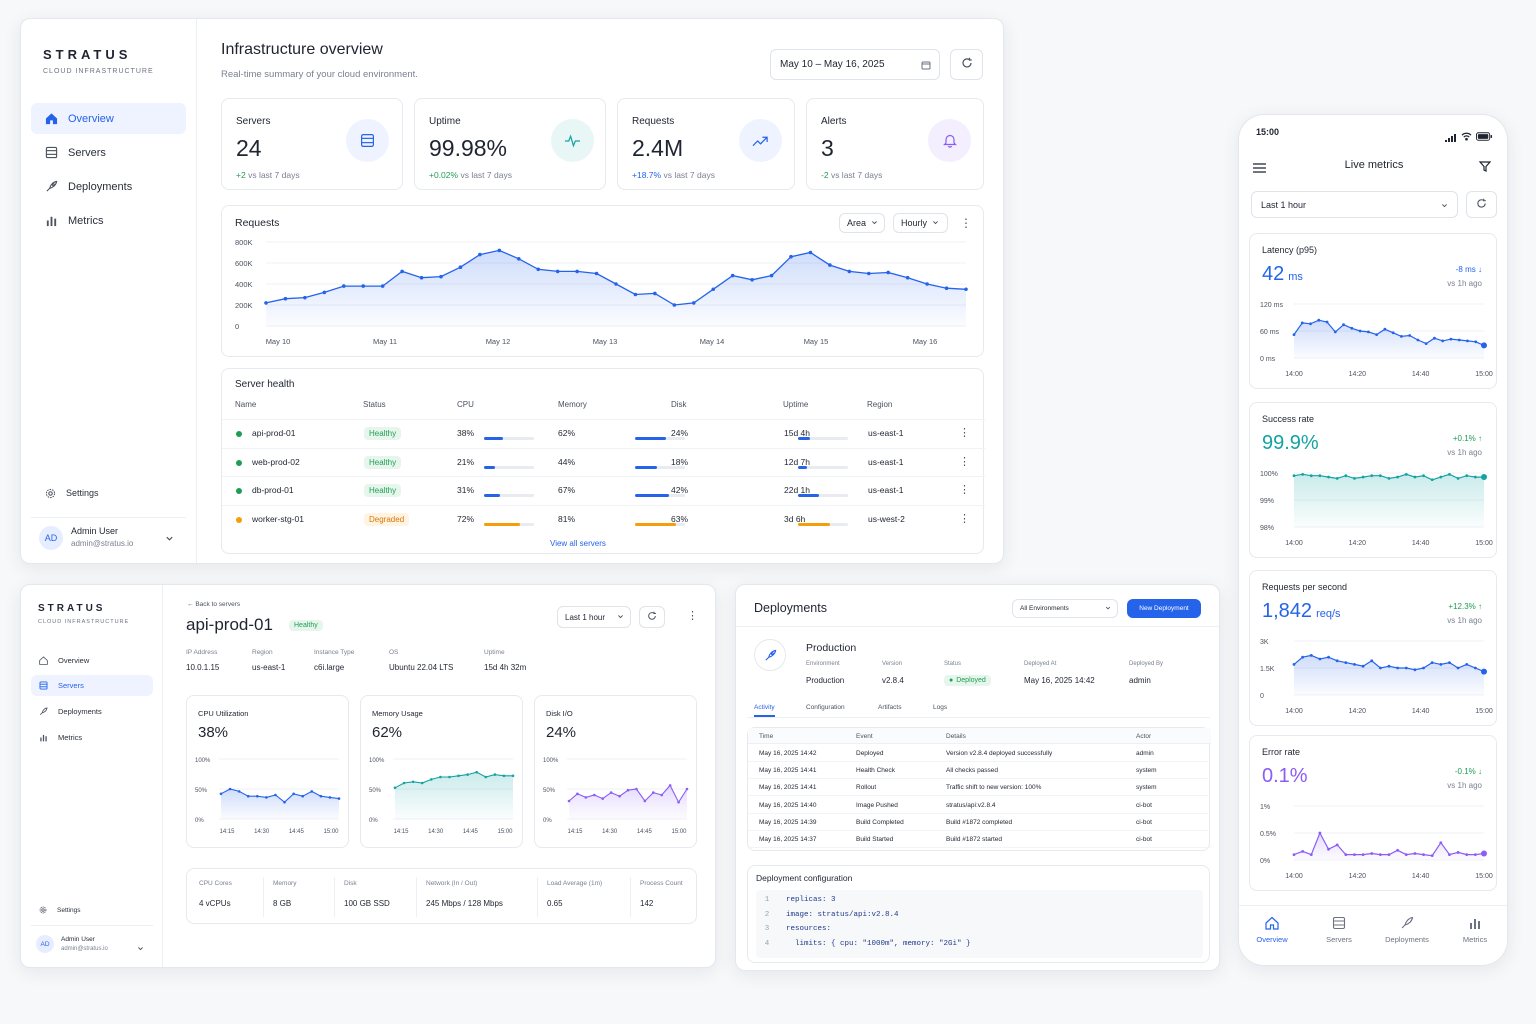 Image resolution: width=1536 pixels, height=1024 pixels. I want to click on tab-activity: Activity, so click(764, 710).